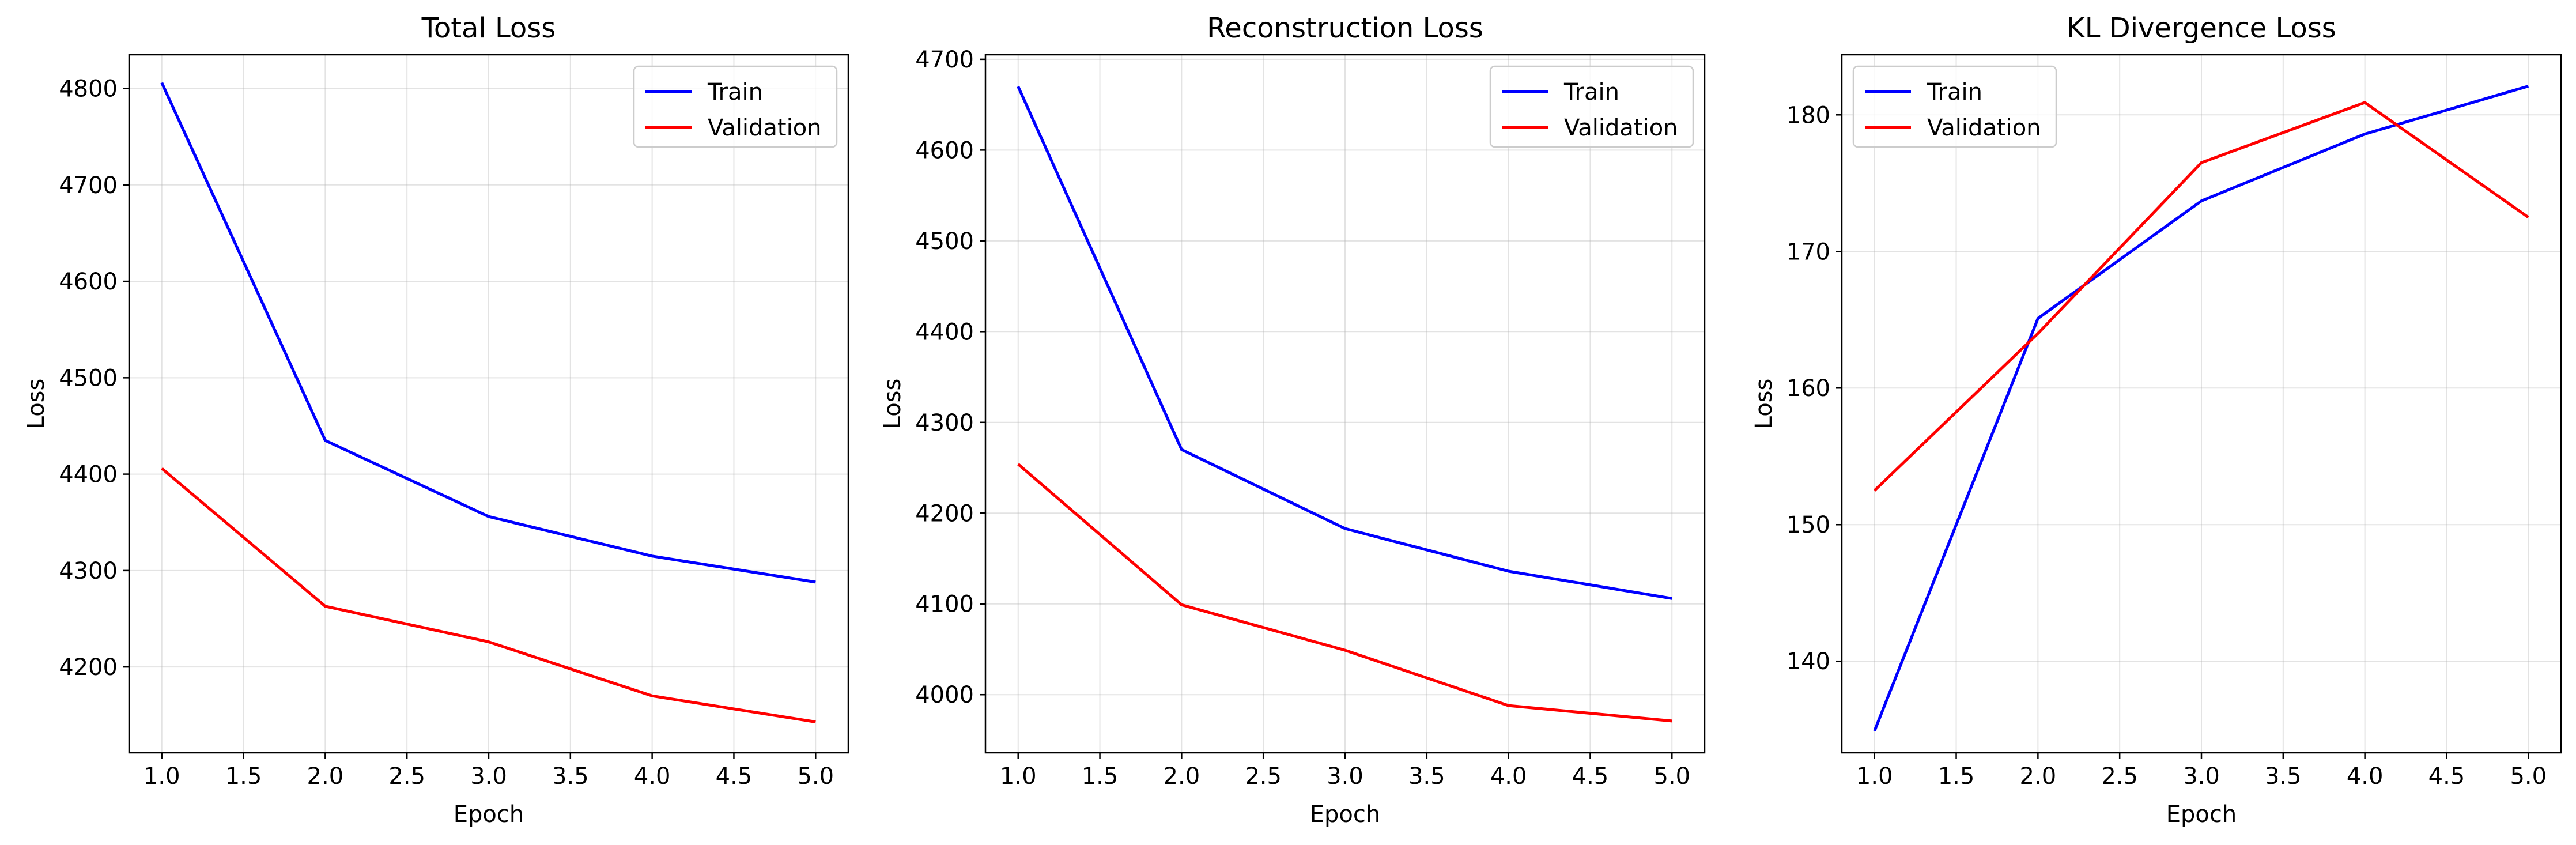 The image size is (2576, 845). I want to click on chart-title: Total Loss, so click(488, 28).